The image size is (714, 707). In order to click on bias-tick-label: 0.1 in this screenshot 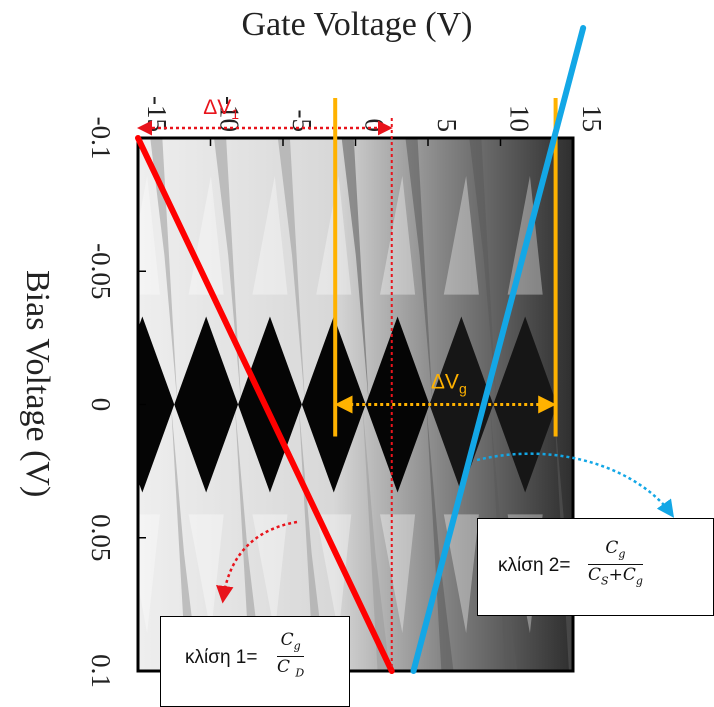, I will do `click(101, 671)`.